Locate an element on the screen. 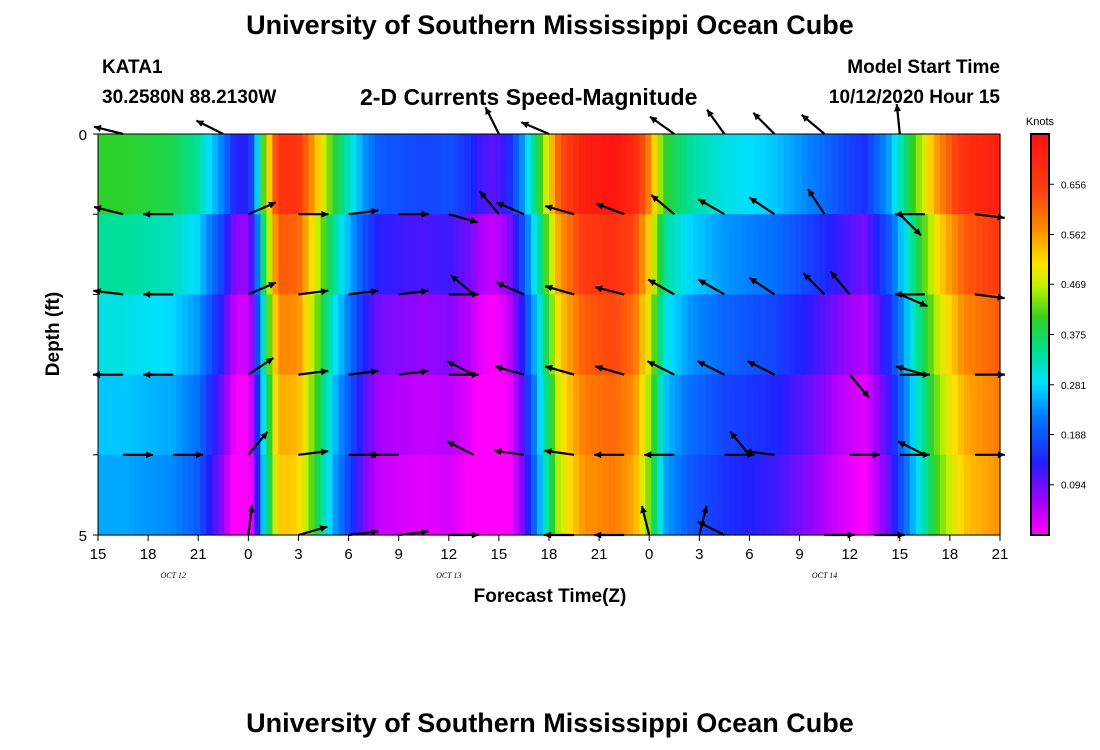  x-tick-label: 6 is located at coordinates (348, 554).